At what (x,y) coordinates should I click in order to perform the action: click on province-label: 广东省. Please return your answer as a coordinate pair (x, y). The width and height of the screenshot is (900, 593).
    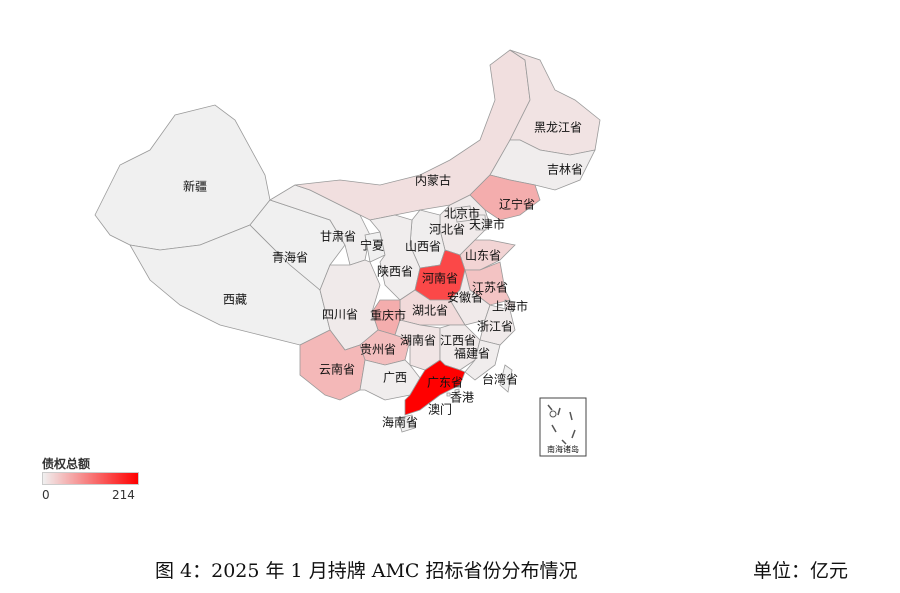
    Looking at the image, I should click on (445, 383).